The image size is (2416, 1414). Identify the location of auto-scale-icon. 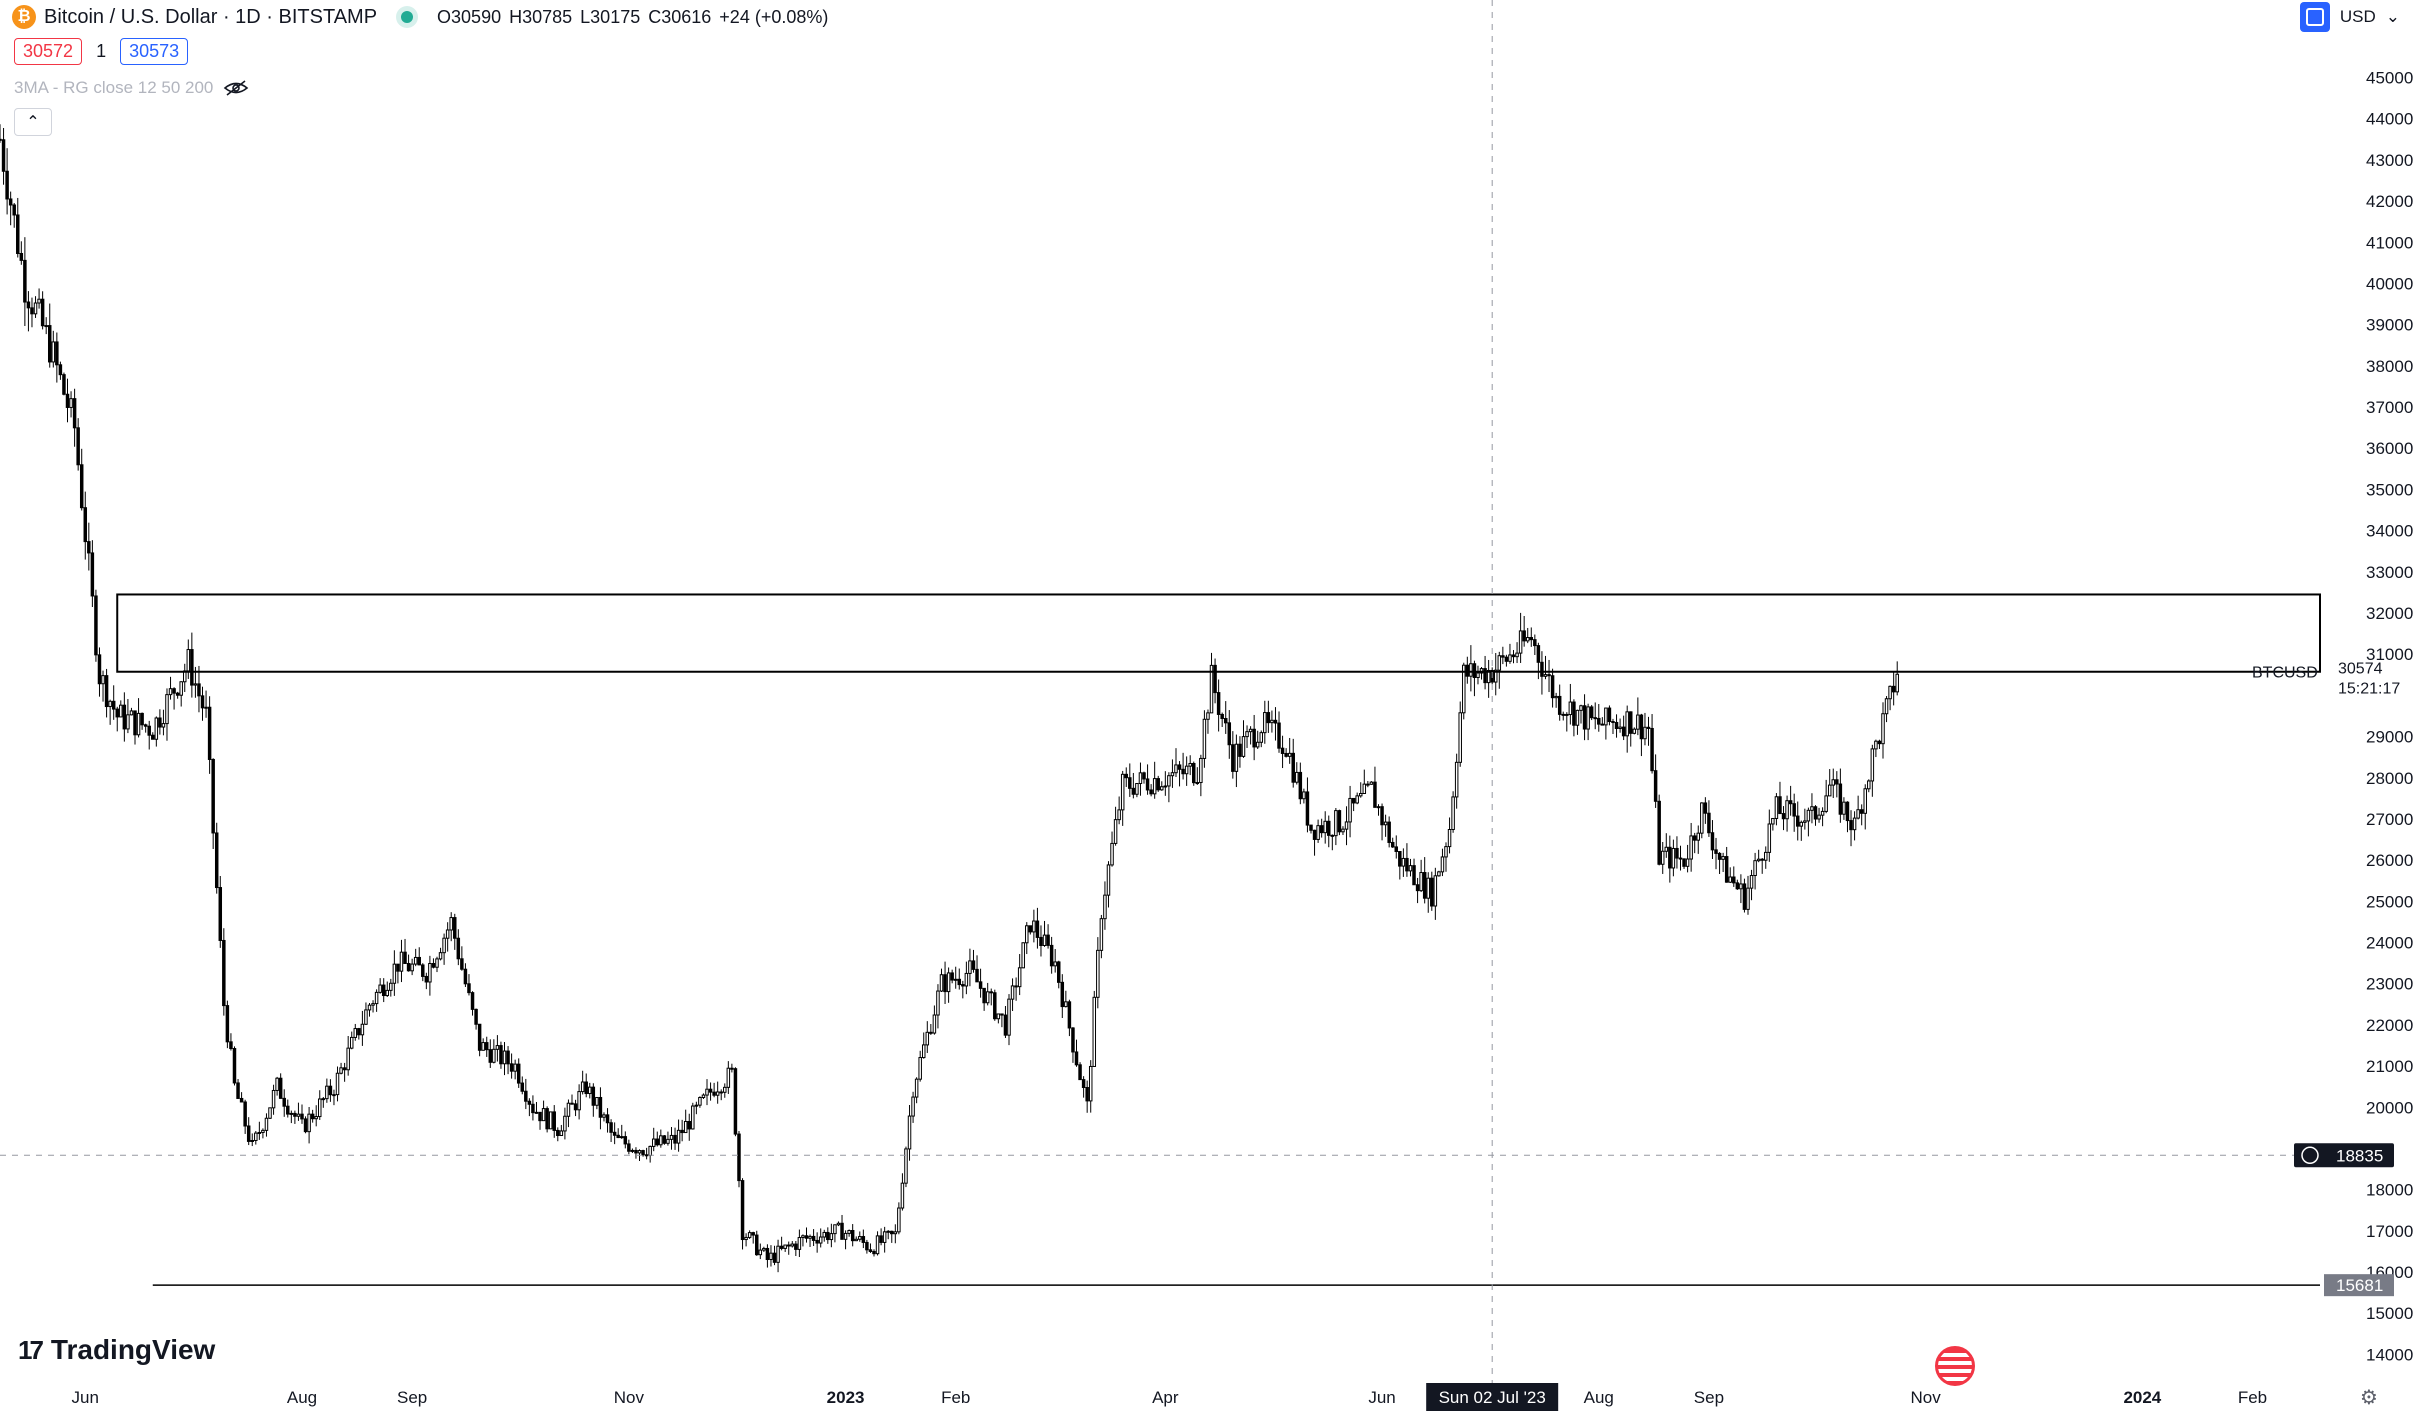
(2314, 17).